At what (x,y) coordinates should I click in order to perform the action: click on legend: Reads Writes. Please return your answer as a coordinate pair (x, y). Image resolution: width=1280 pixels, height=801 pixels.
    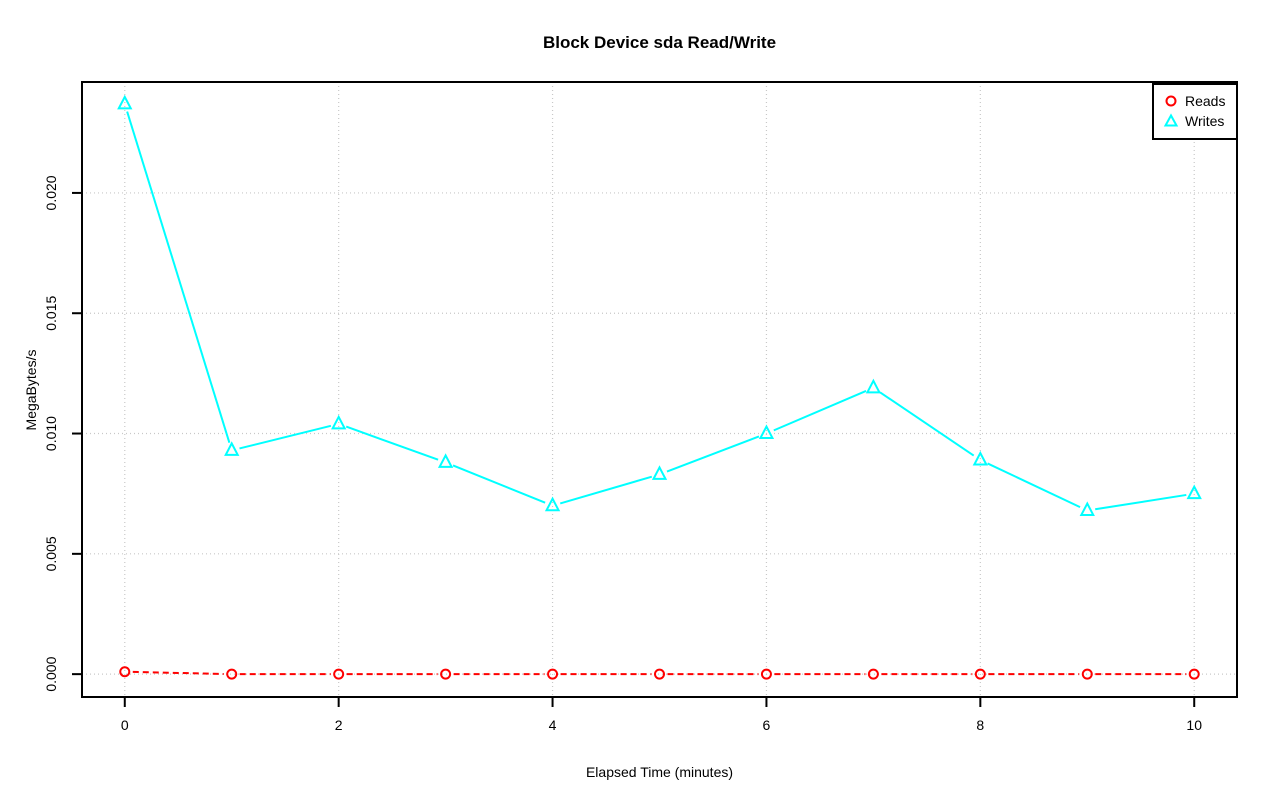
    Looking at the image, I should click on (1195, 111).